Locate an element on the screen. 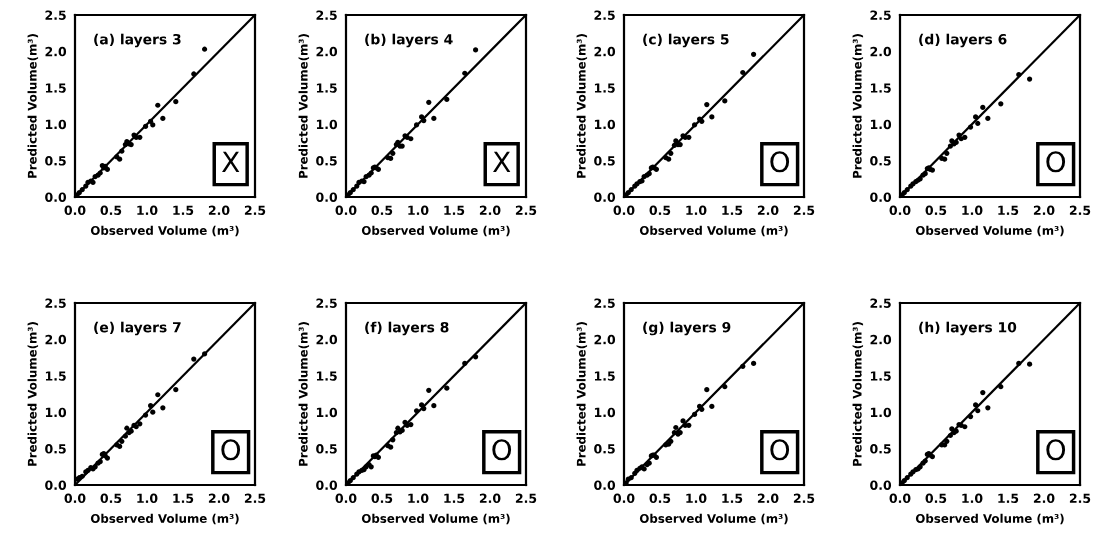 The height and width of the screenshot is (541, 1095). text: (a) layers 3 is located at coordinates (137, 40).